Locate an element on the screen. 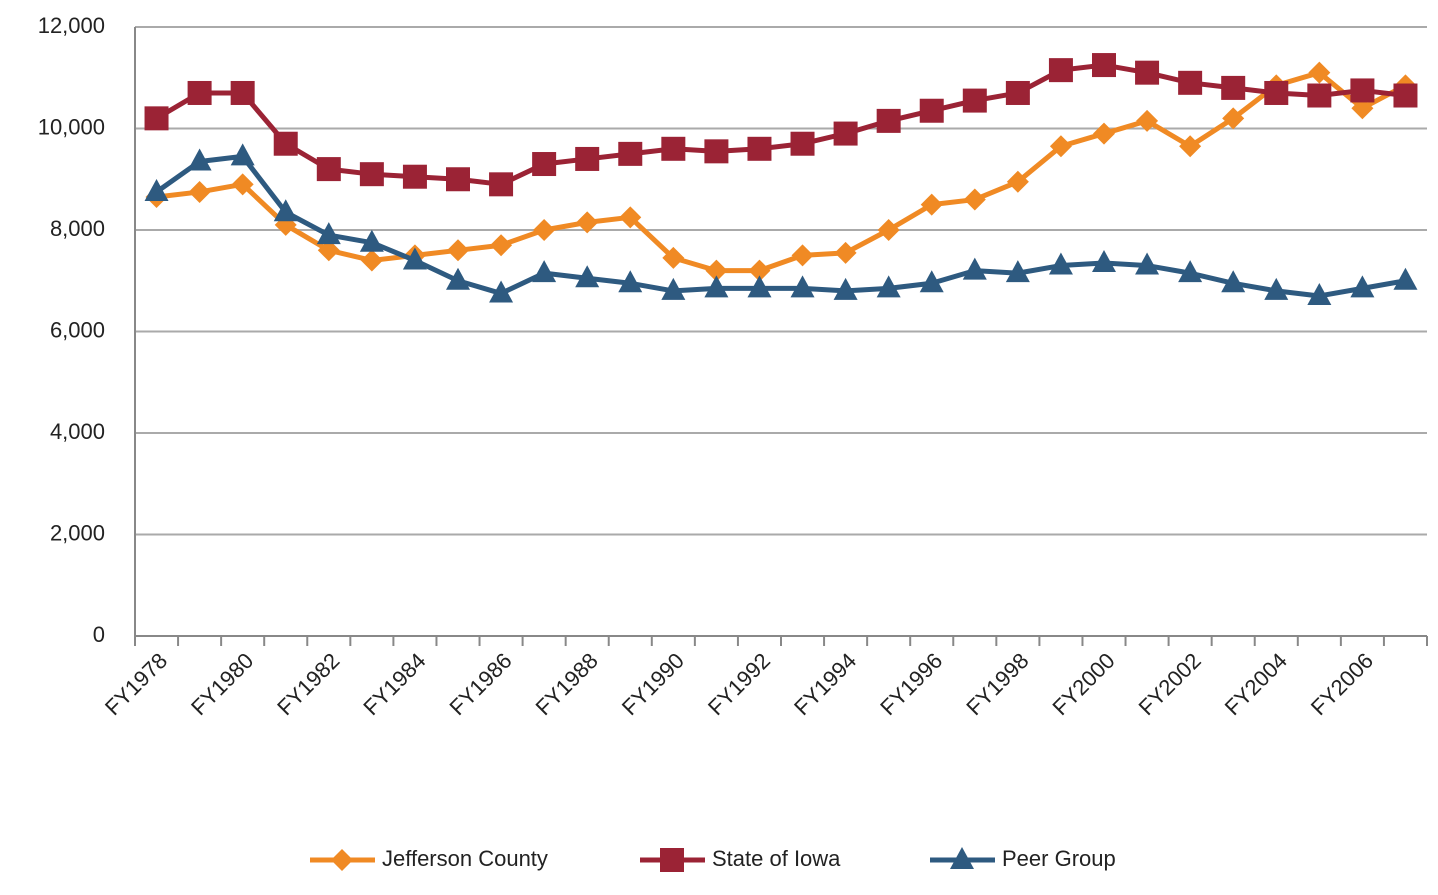 The height and width of the screenshot is (895, 1438). x-tick-label: FY1982 is located at coordinates (308, 684).